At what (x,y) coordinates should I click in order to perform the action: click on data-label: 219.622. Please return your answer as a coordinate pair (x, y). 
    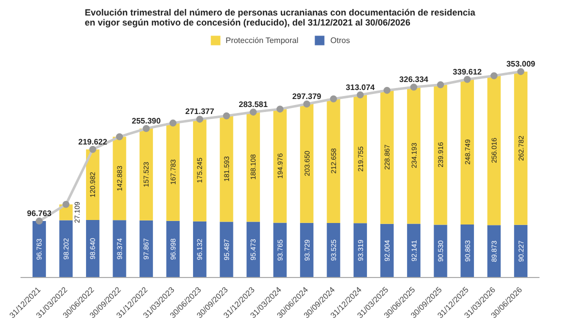
    Looking at the image, I should click on (93, 141).